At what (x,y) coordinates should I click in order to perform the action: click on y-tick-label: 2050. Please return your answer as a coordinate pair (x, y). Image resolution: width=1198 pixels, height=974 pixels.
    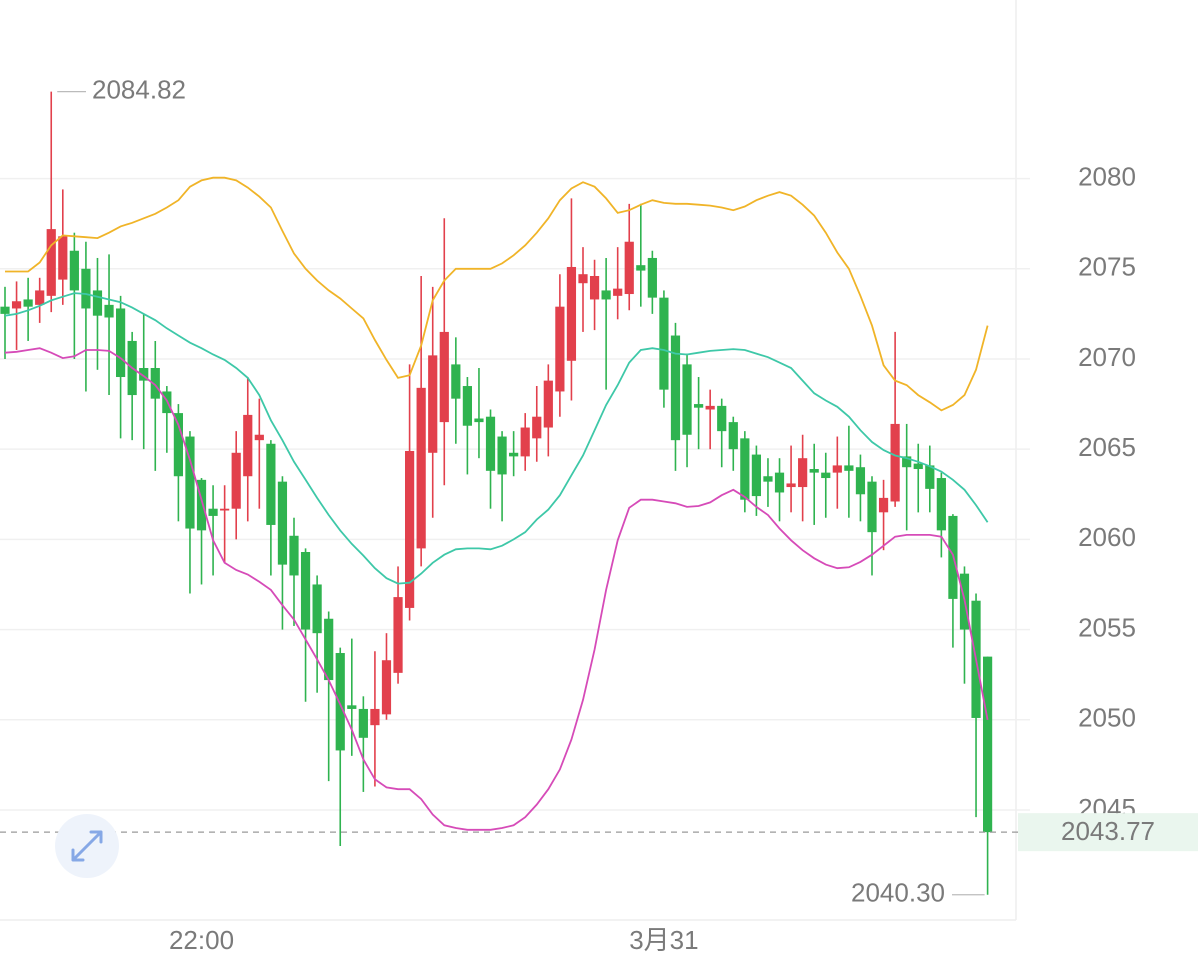
    Looking at the image, I should click on (1107, 718).